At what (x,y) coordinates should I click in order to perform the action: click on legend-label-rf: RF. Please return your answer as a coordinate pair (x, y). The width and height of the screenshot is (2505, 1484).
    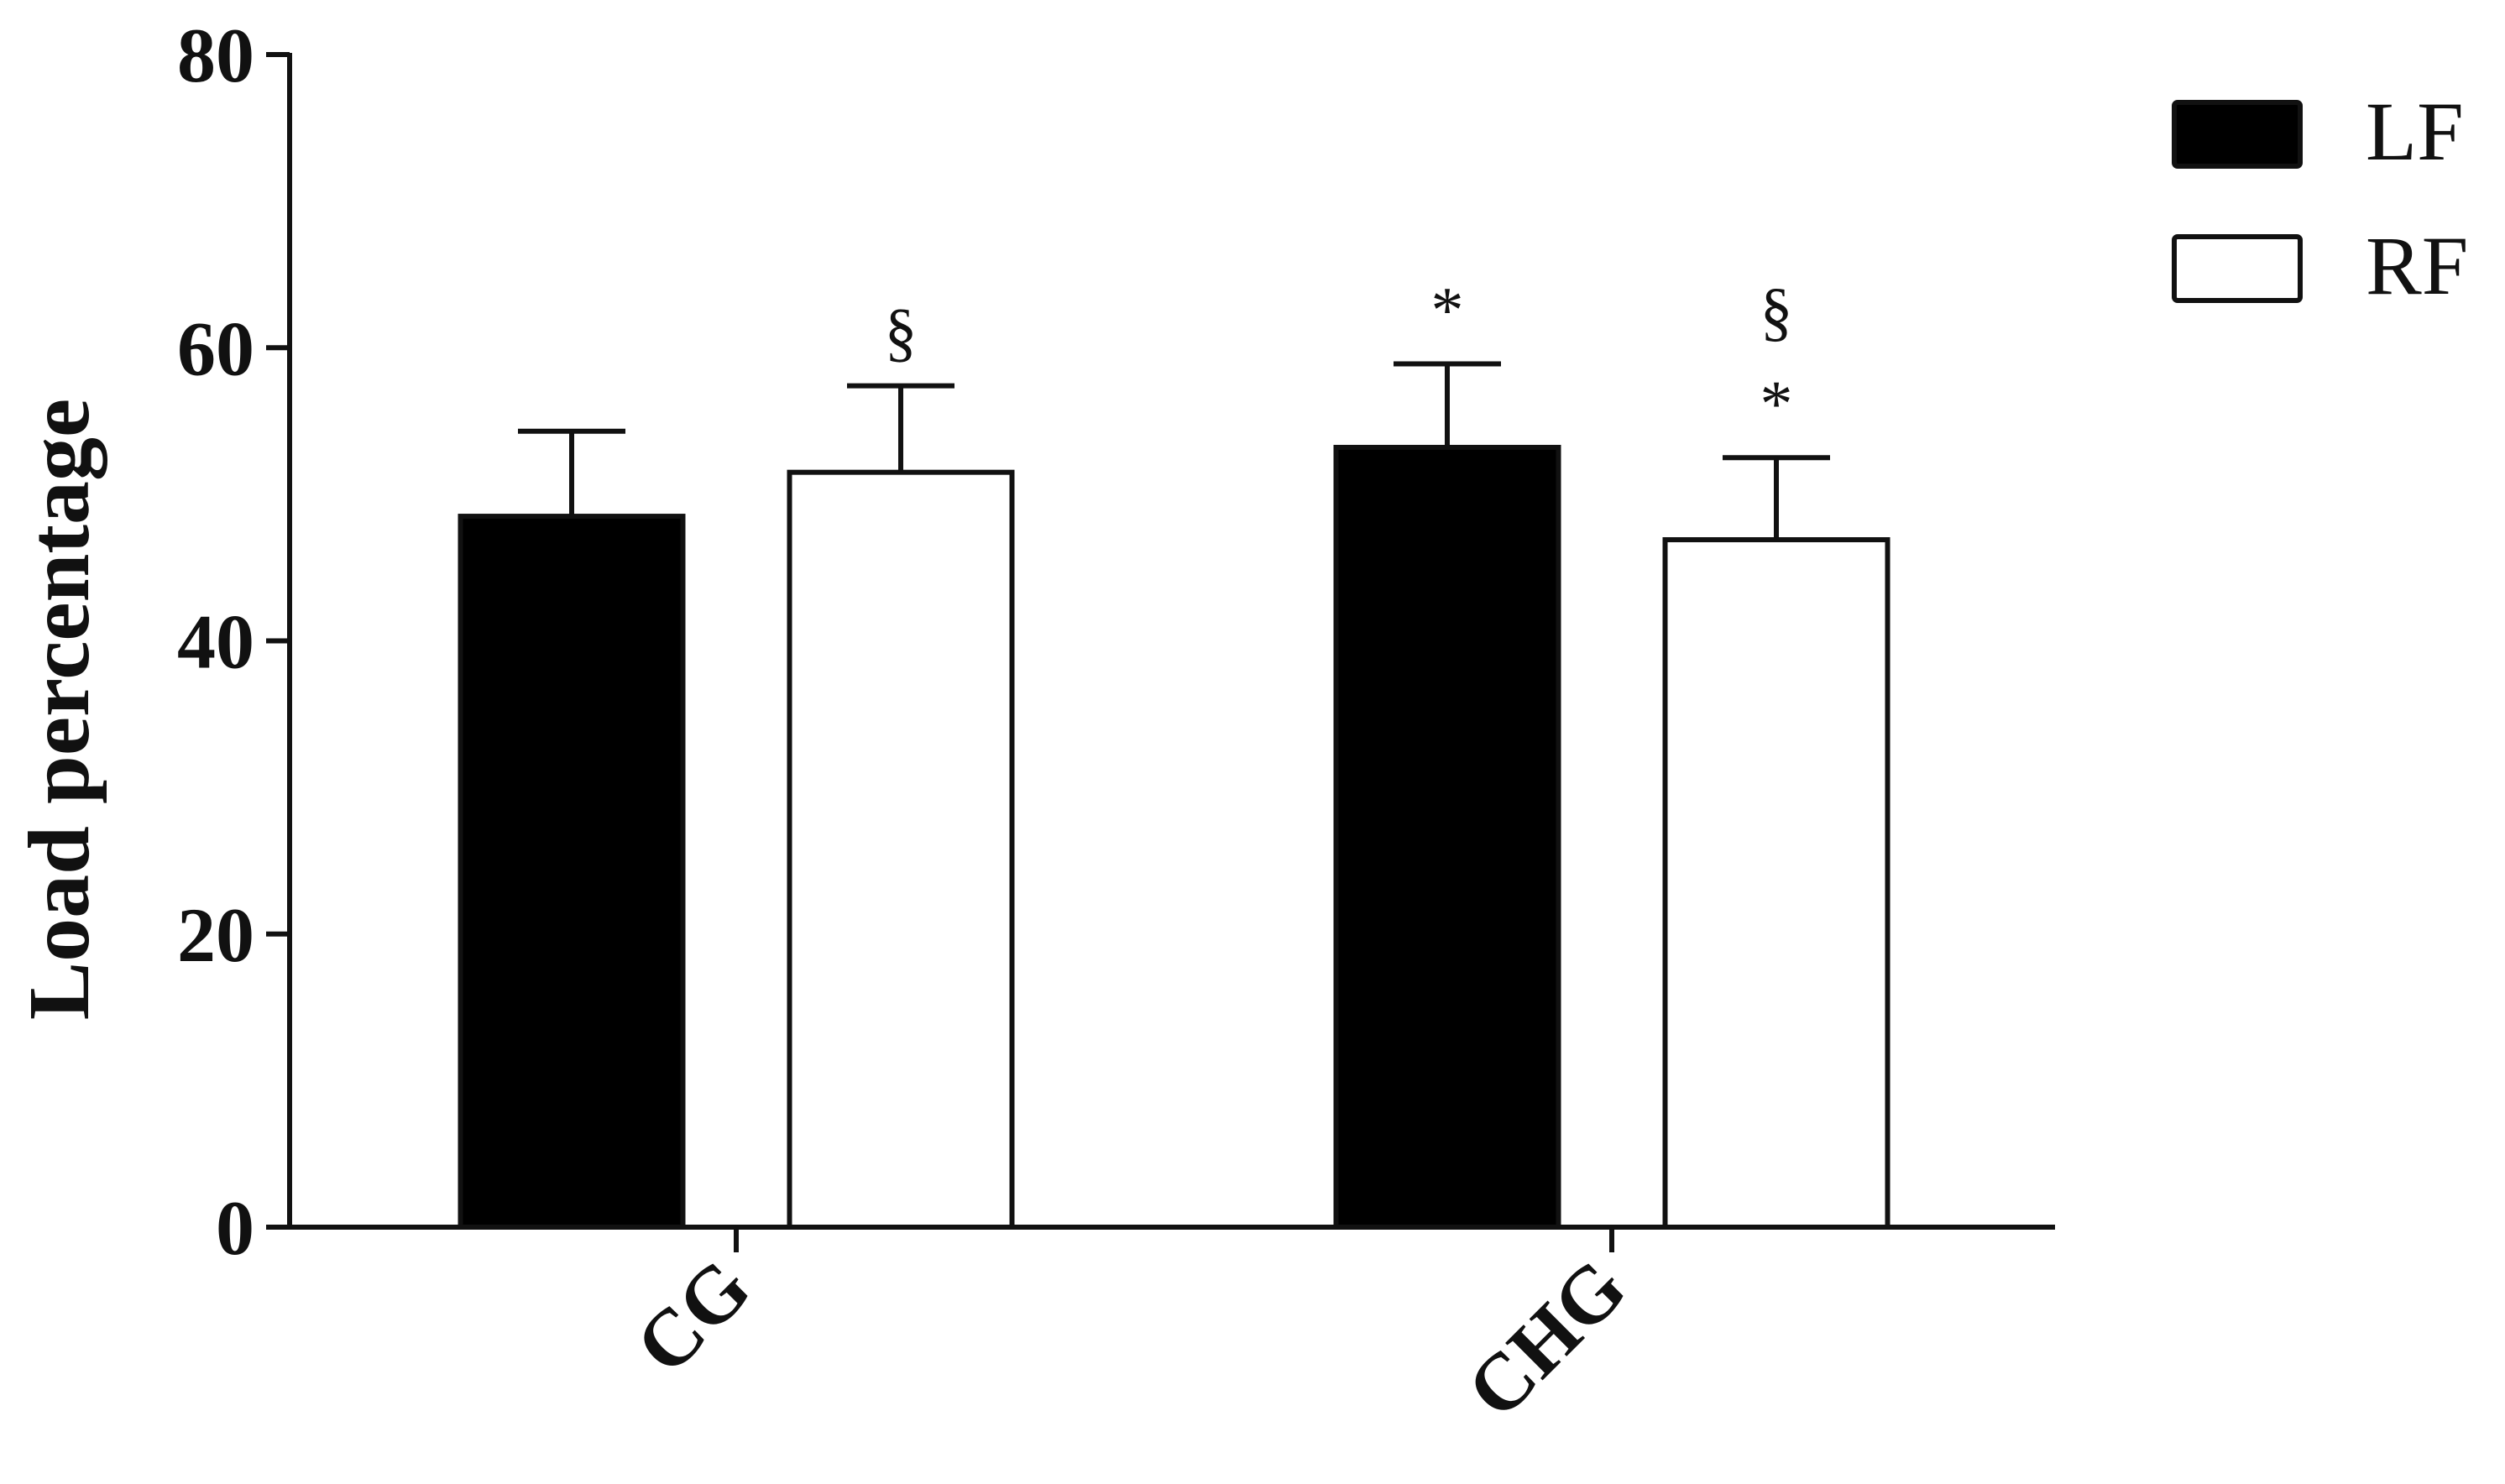
    Looking at the image, I should click on (2417, 265).